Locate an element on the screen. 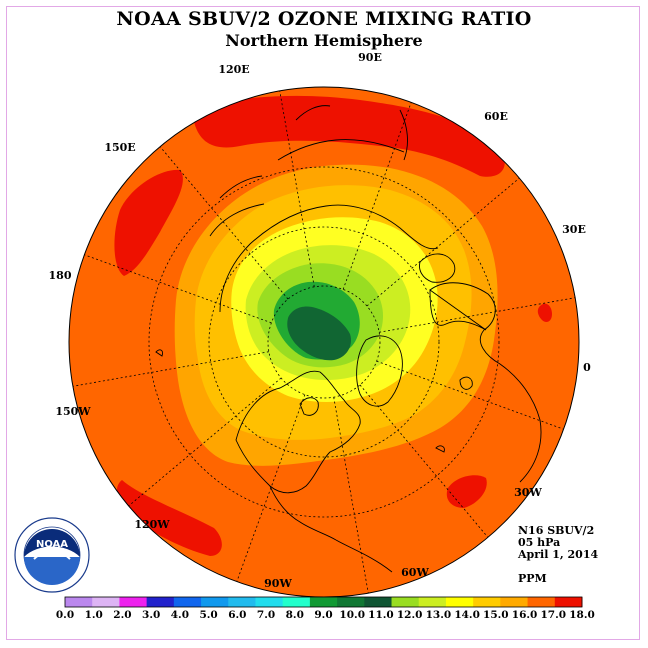 This screenshot has height=648, width=648. colorbar-tick-label: 18.0 is located at coordinates (582, 615).